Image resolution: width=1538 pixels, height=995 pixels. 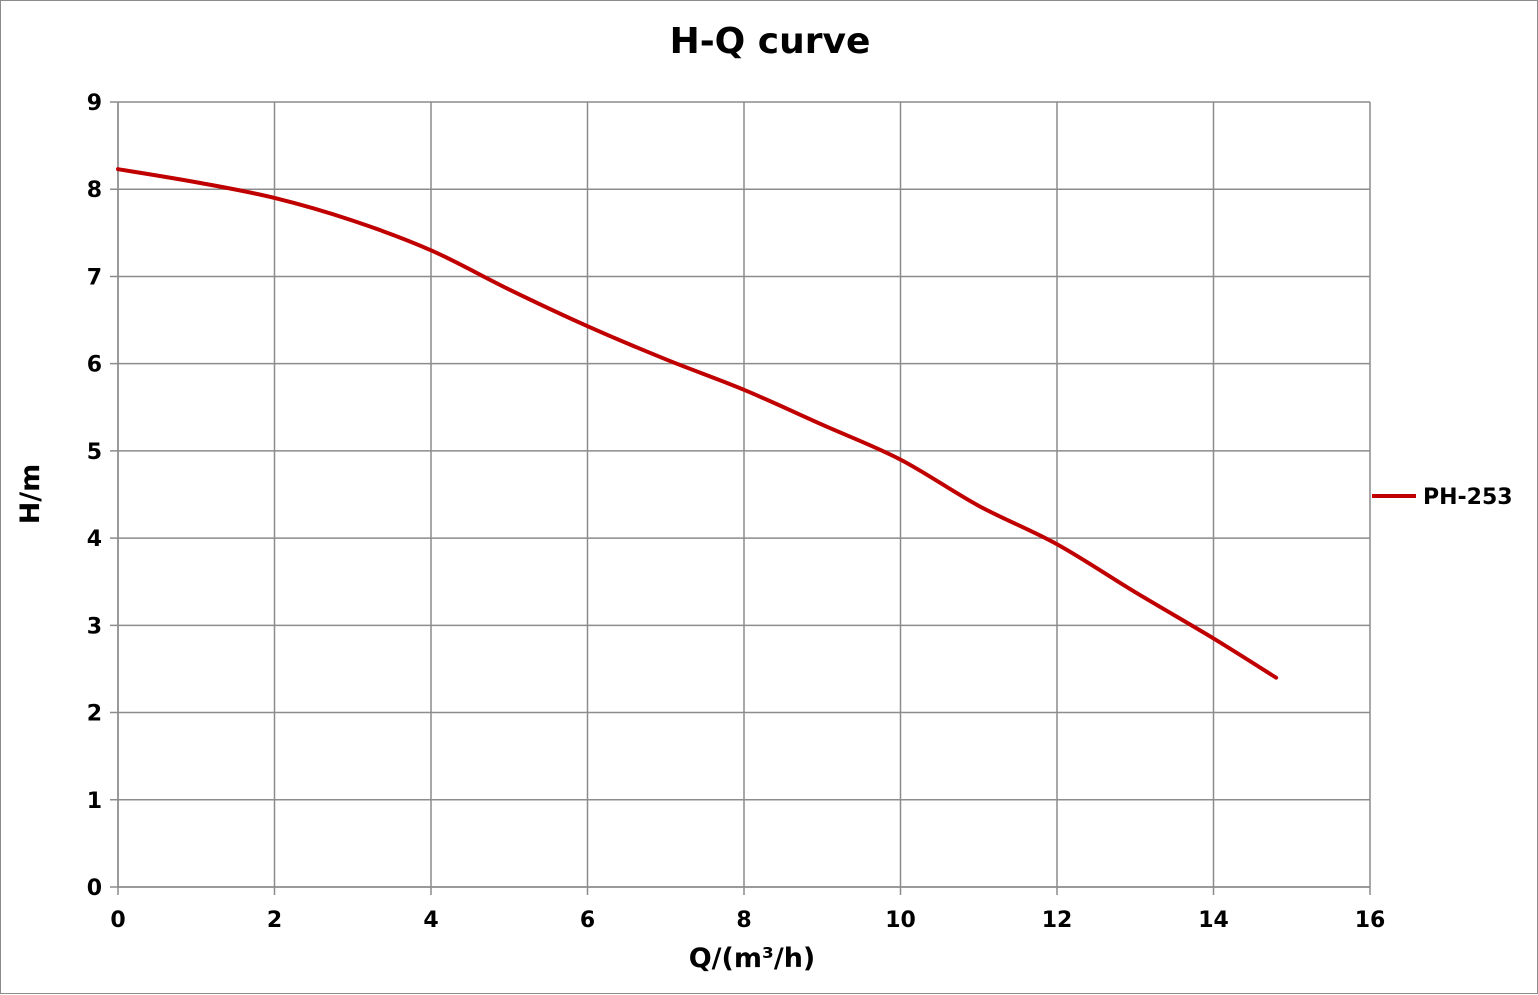 I want to click on y-tick-label-5: 5, so click(x=94, y=452).